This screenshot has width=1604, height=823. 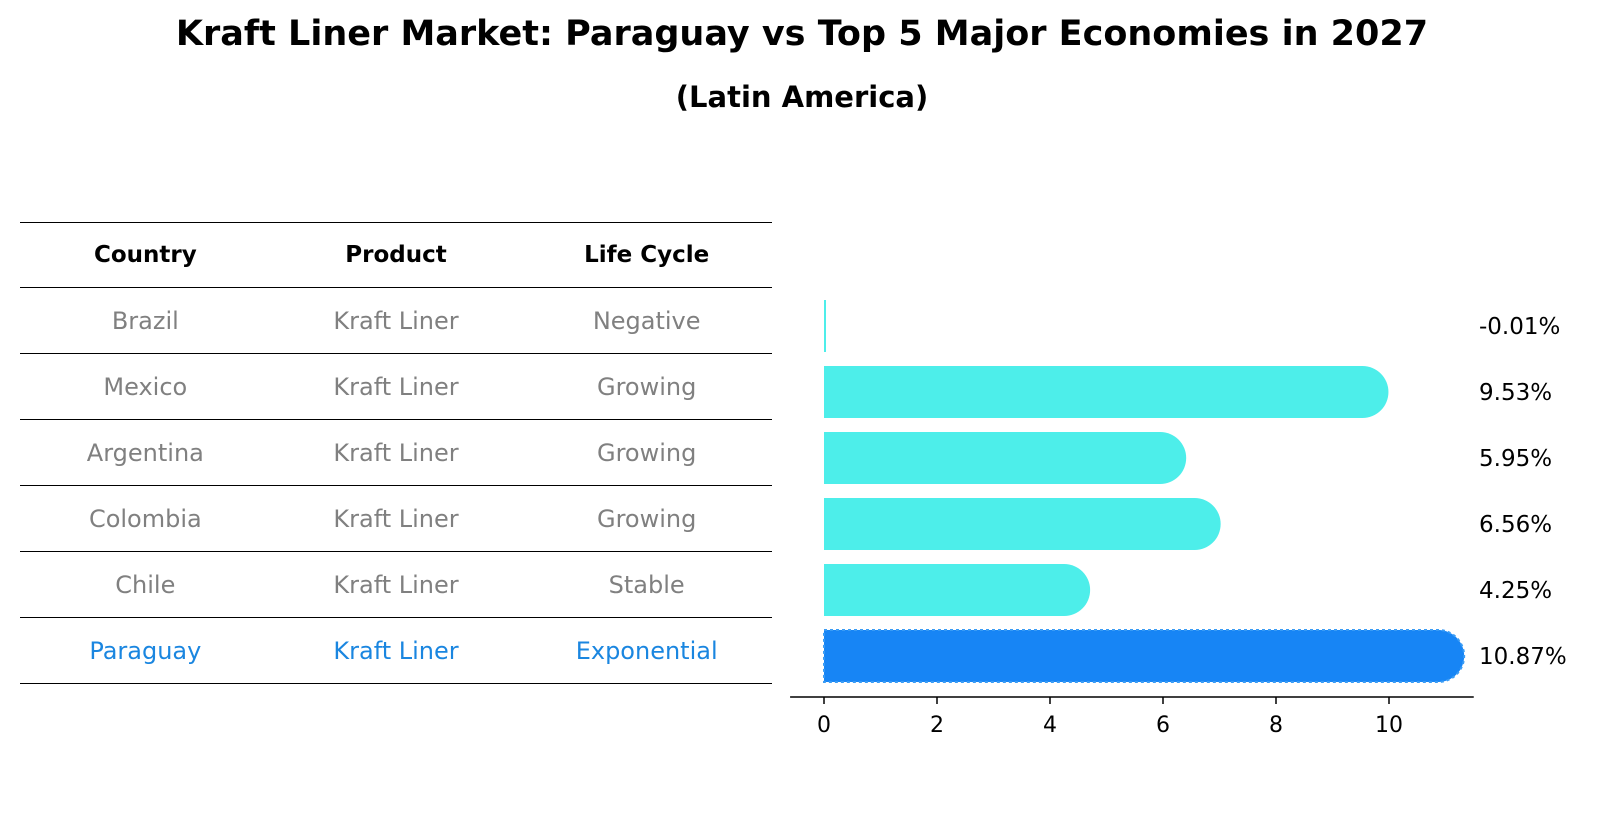 I want to click on bar-argentina, so click(x=1005, y=458).